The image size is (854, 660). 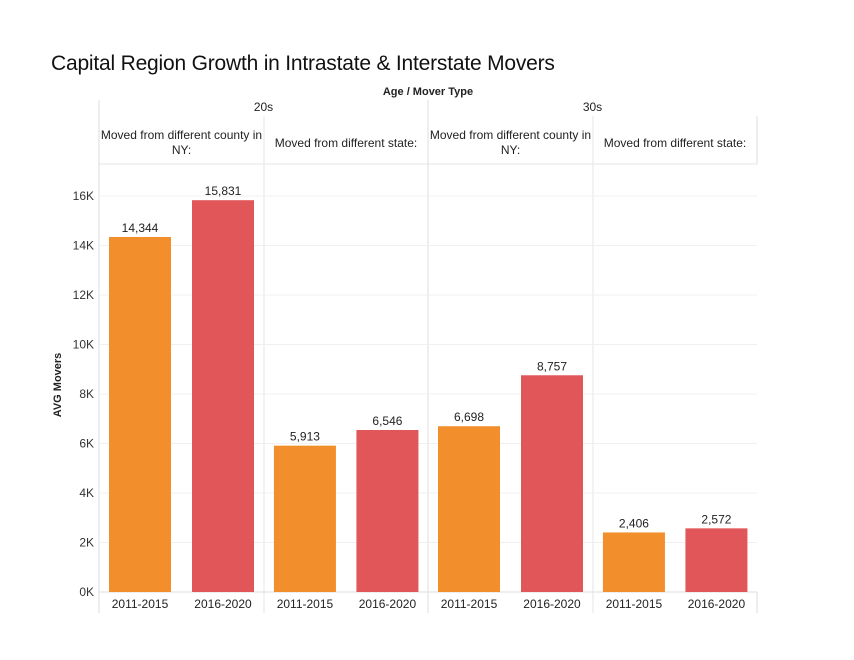 I want to click on y-tick-label: 6K, so click(x=86, y=444).